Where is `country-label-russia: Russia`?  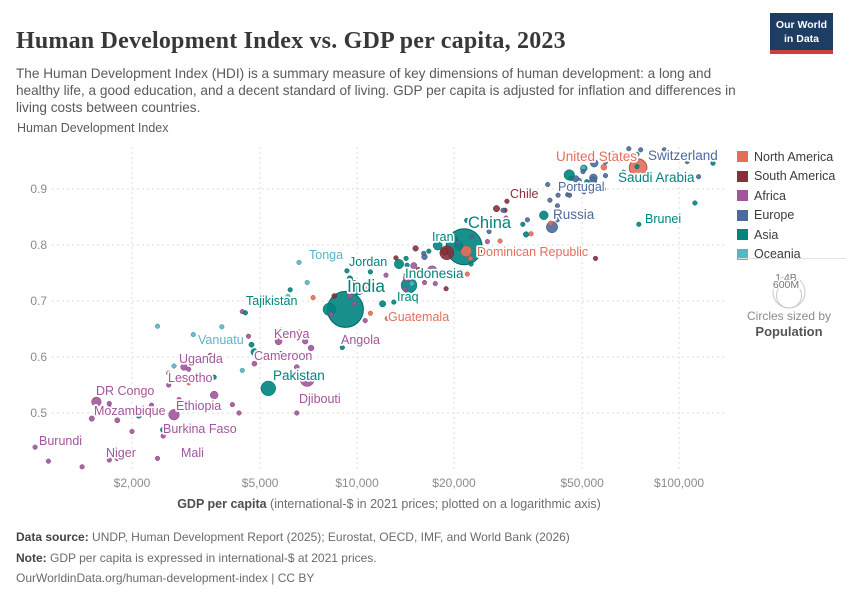
country-label-russia: Russia is located at coordinates (573, 214).